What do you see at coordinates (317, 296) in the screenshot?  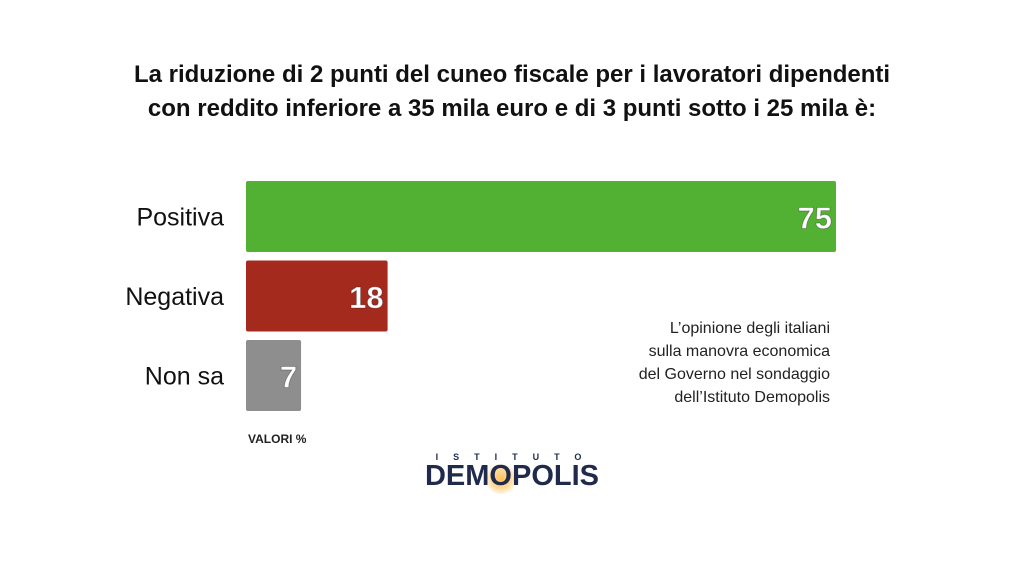 I see `bar-negativa` at bounding box center [317, 296].